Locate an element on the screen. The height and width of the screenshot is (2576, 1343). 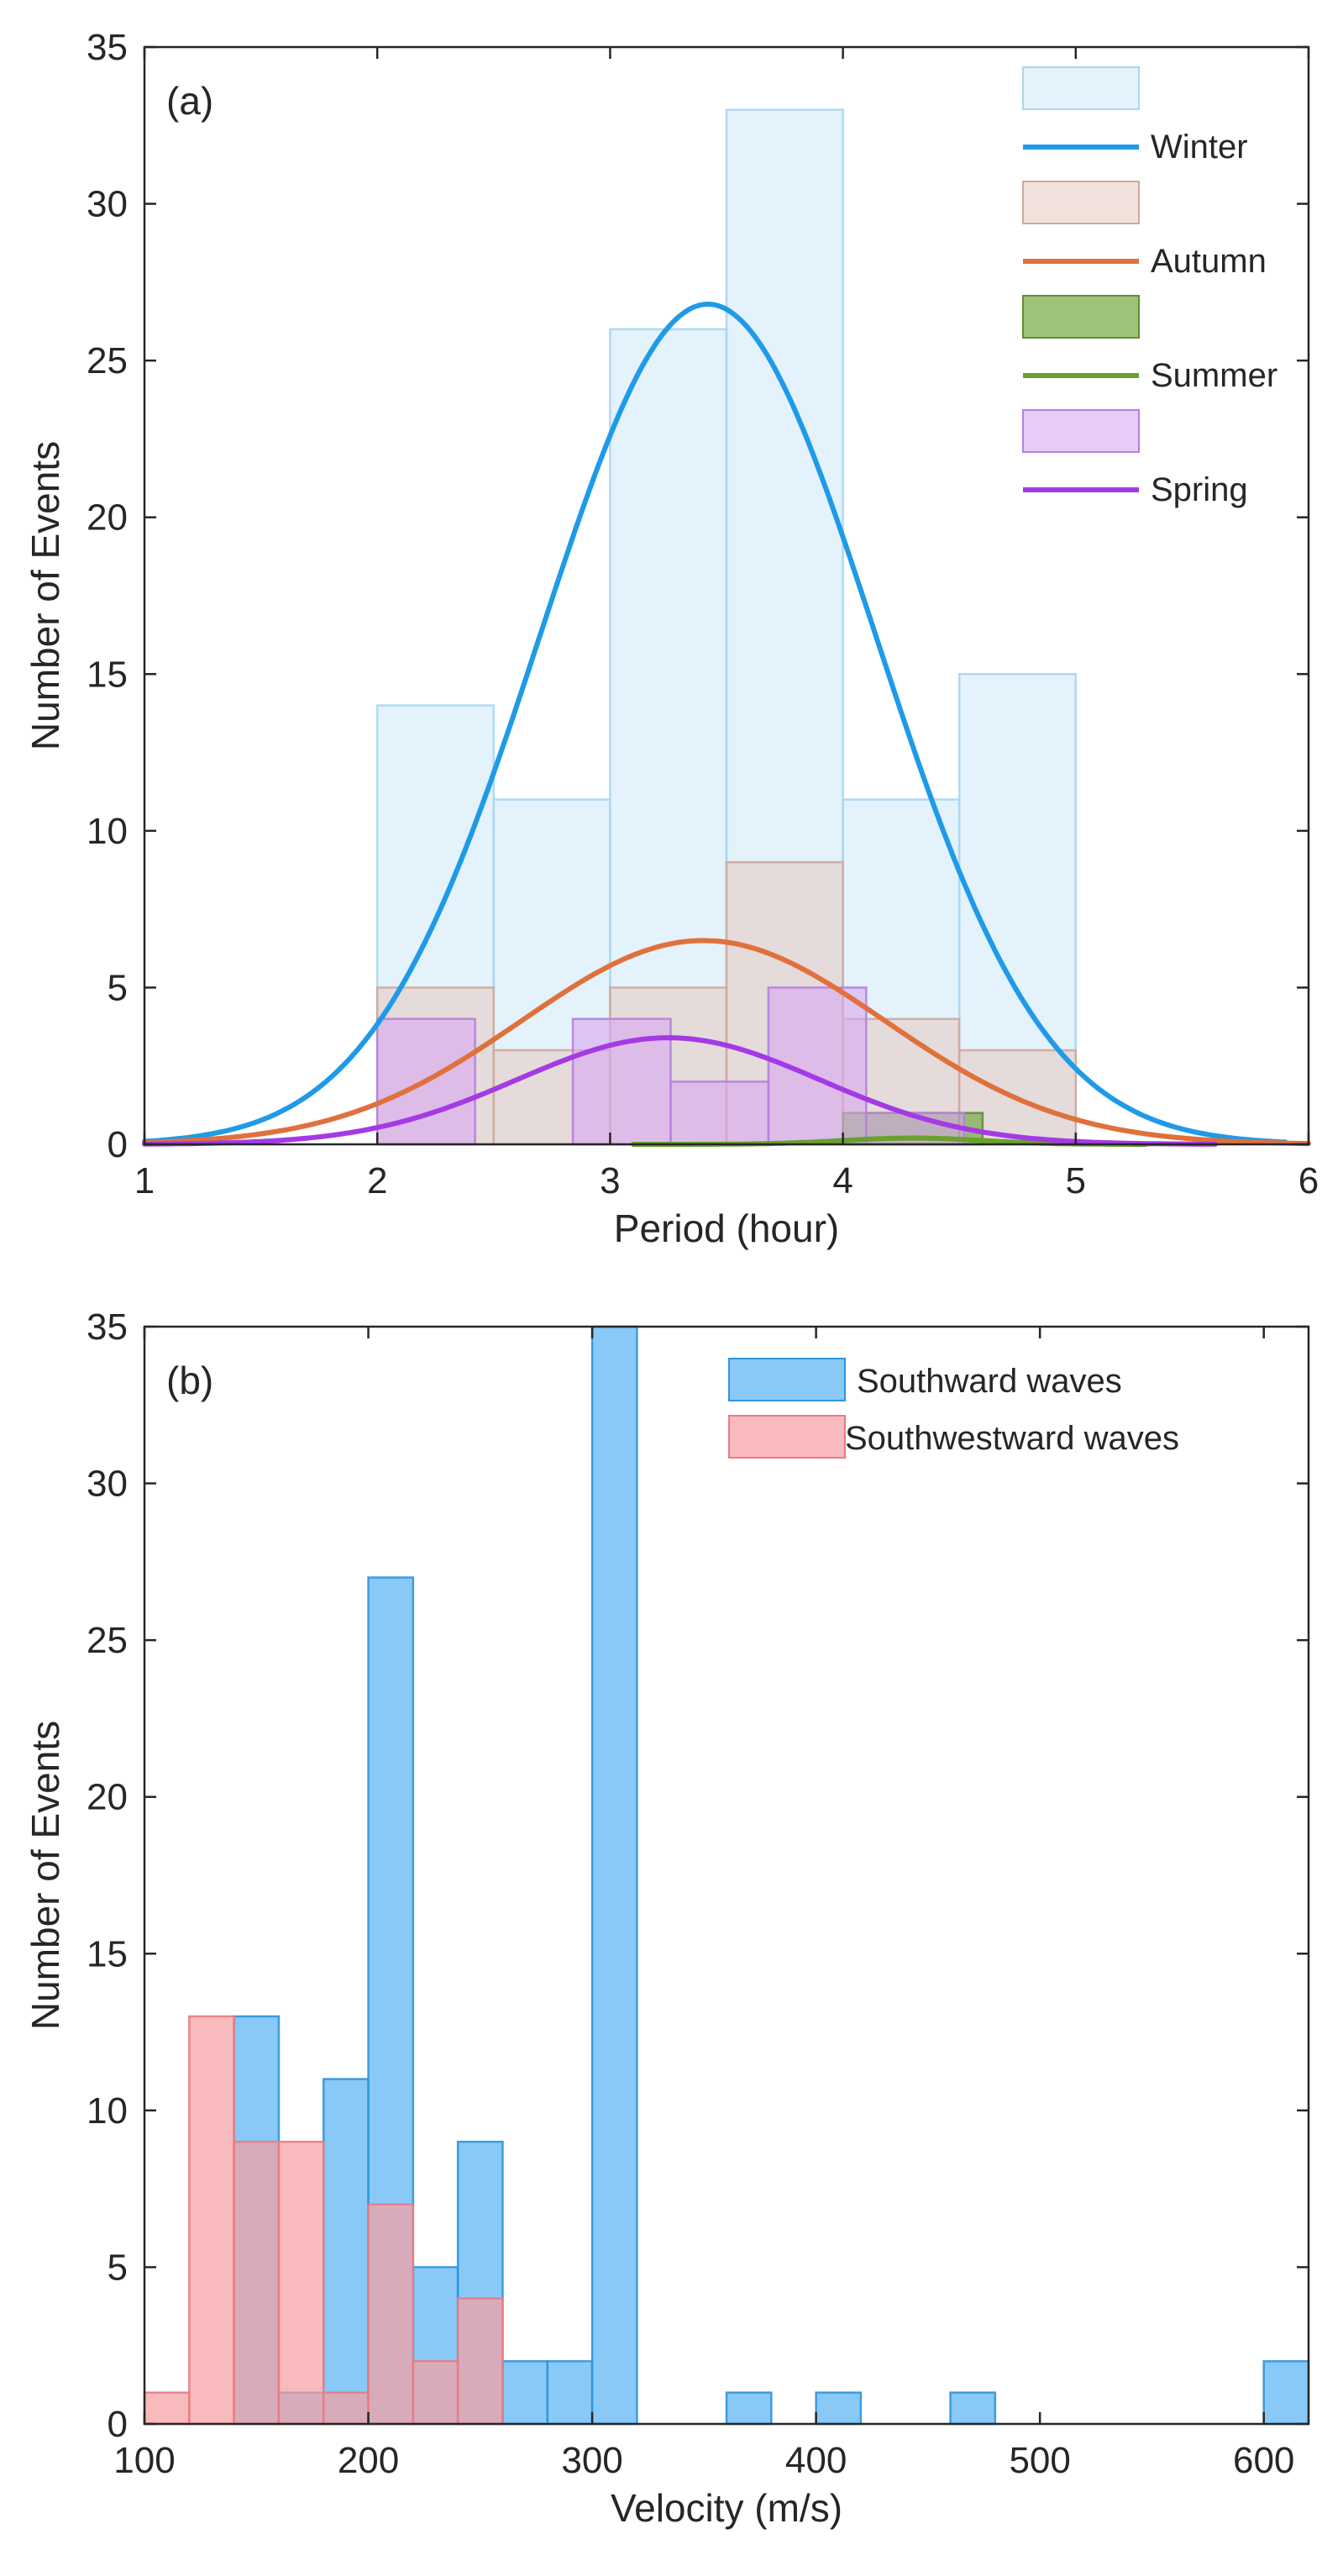
legend-swatch-bar-winter is located at coordinates (1081, 88).